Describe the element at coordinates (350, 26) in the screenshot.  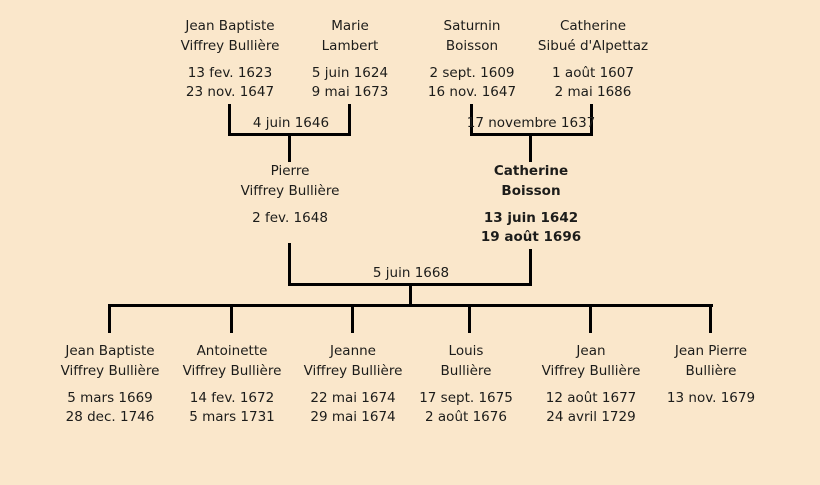
I see `person-name-line: Marie` at that location.